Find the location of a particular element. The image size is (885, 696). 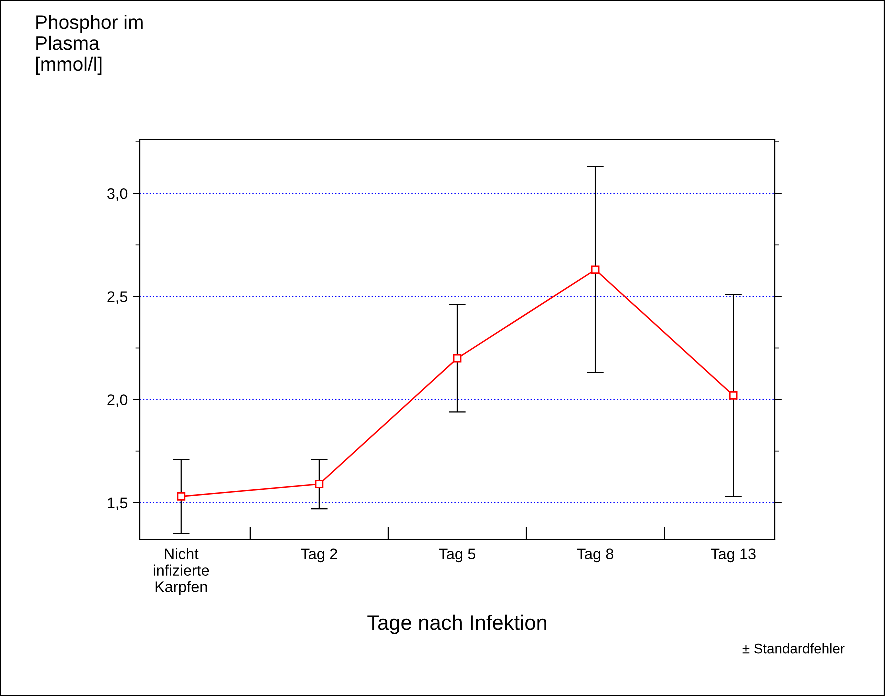

y-tick-label: 2,0 is located at coordinates (118, 401).